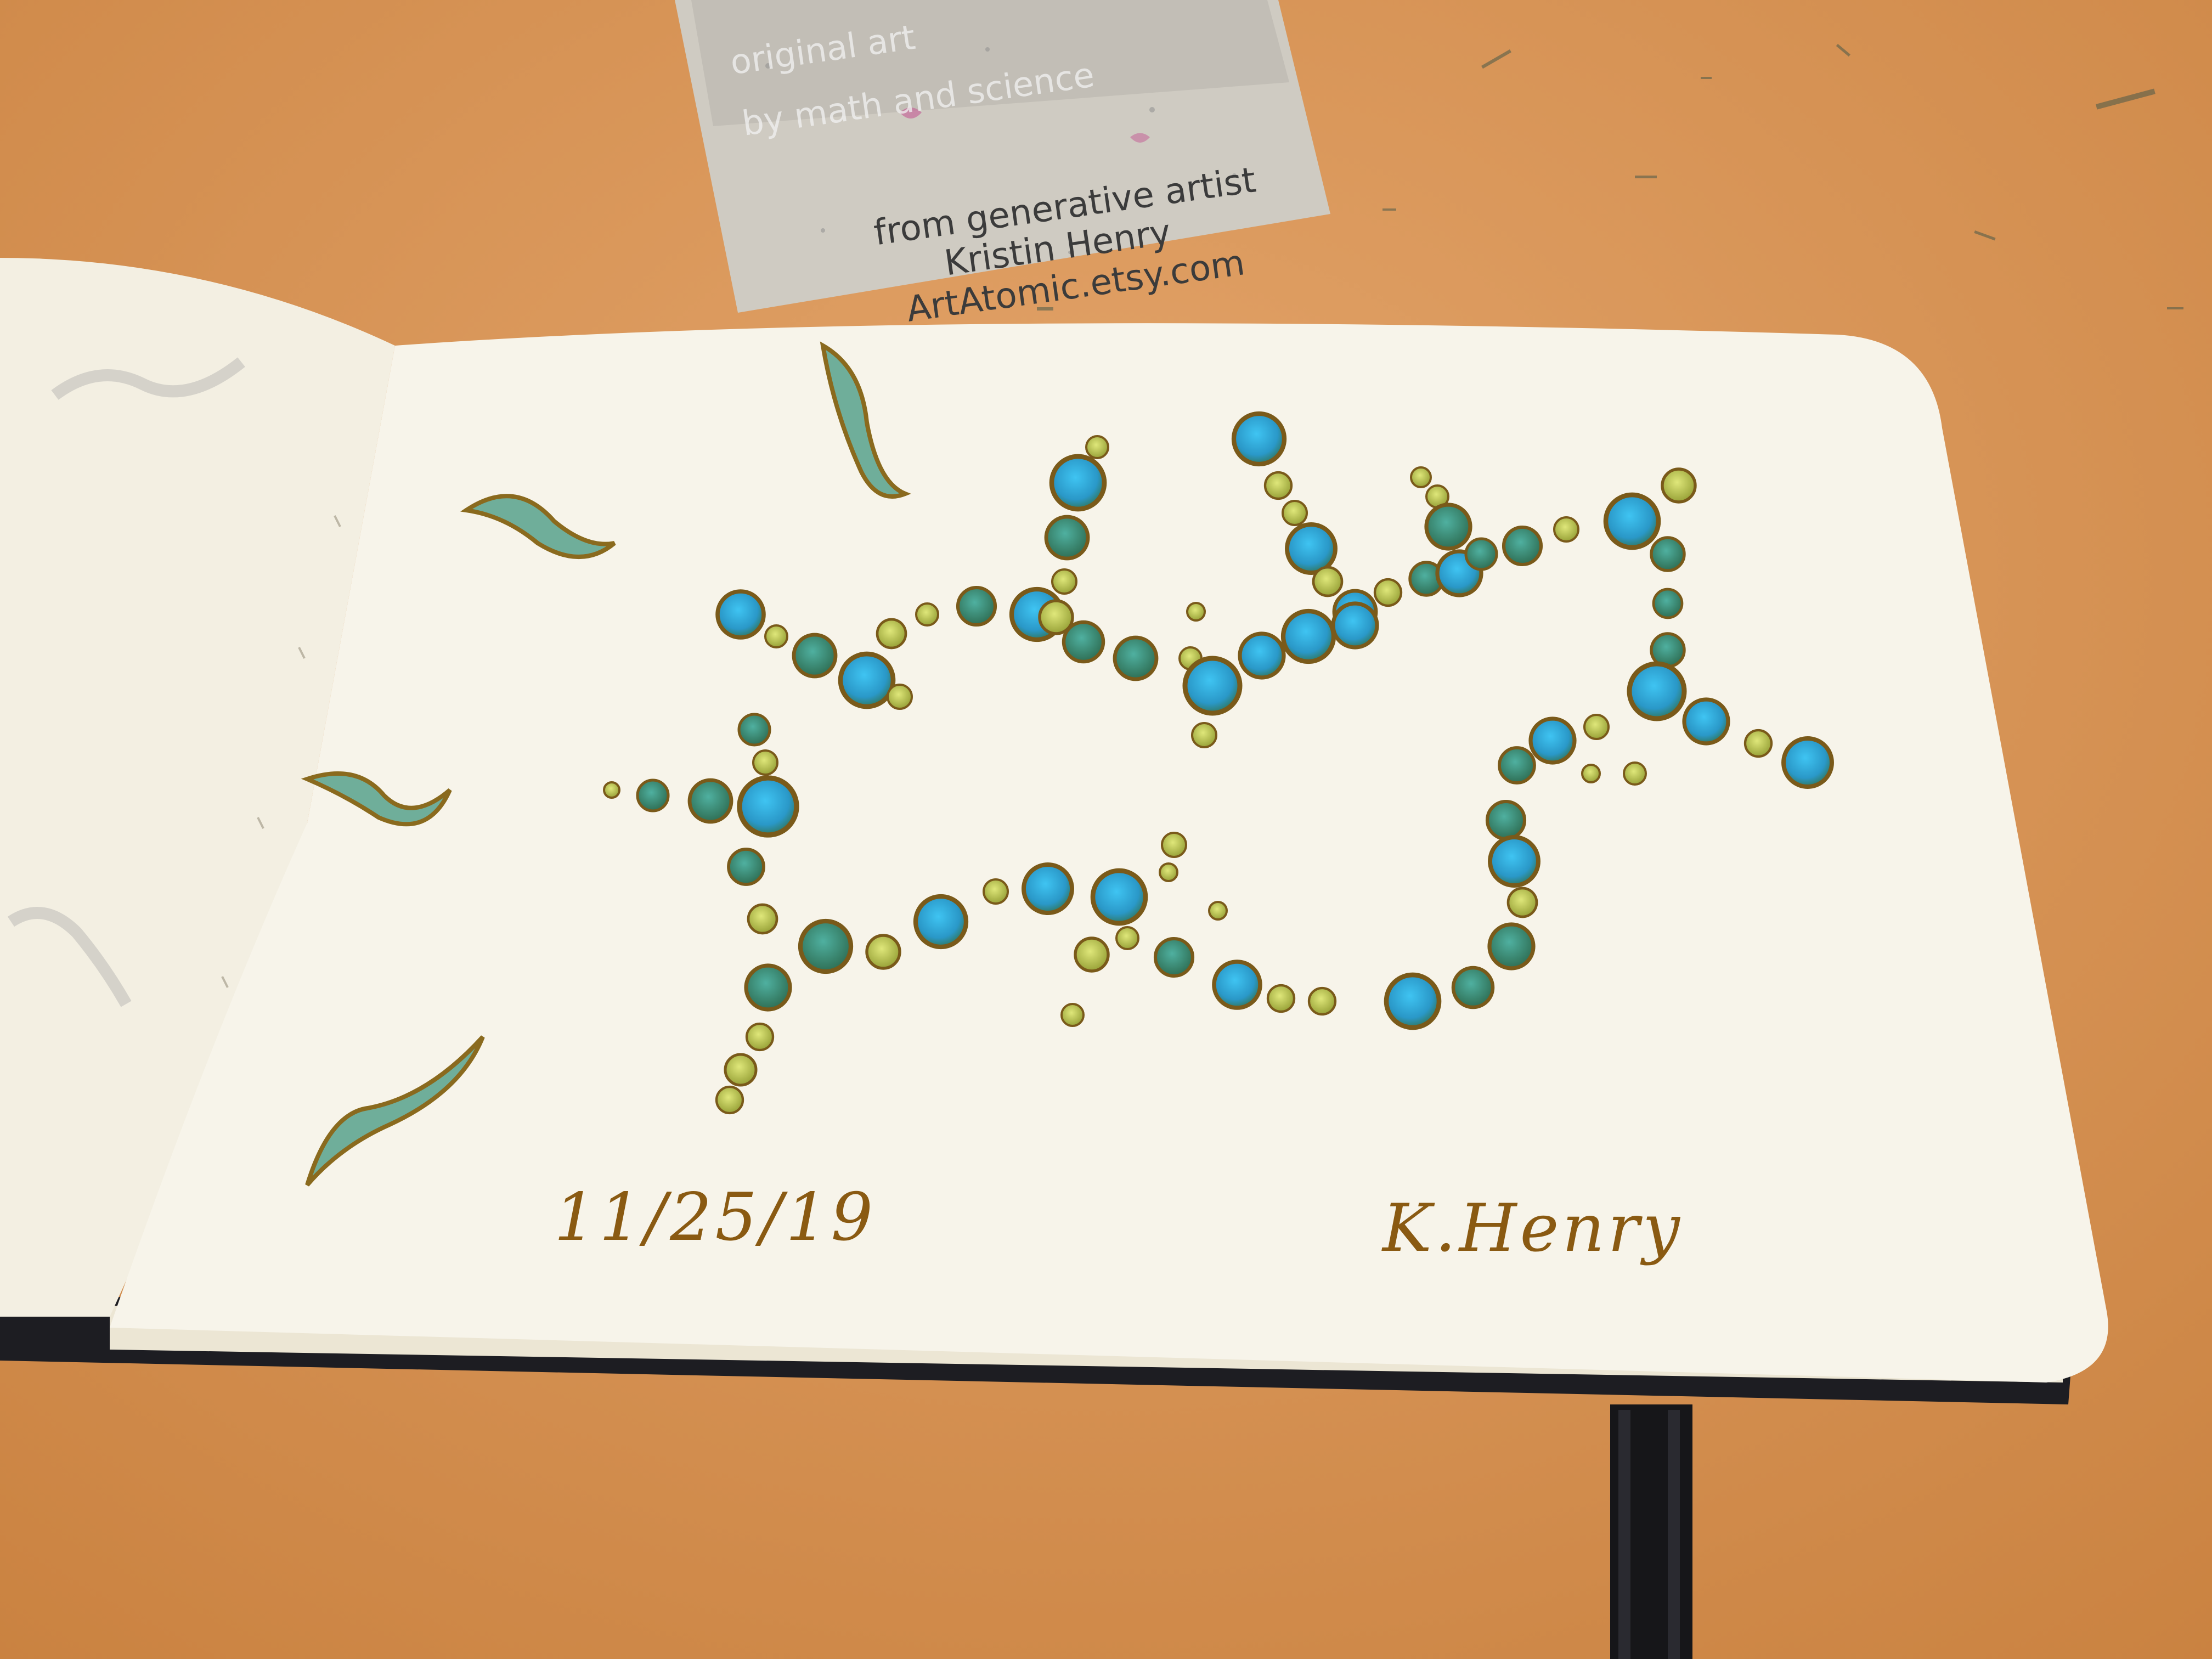 This screenshot has height=1659, width=2212. What do you see at coordinates (1002, 156) in the screenshot?
I see `business-card` at bounding box center [1002, 156].